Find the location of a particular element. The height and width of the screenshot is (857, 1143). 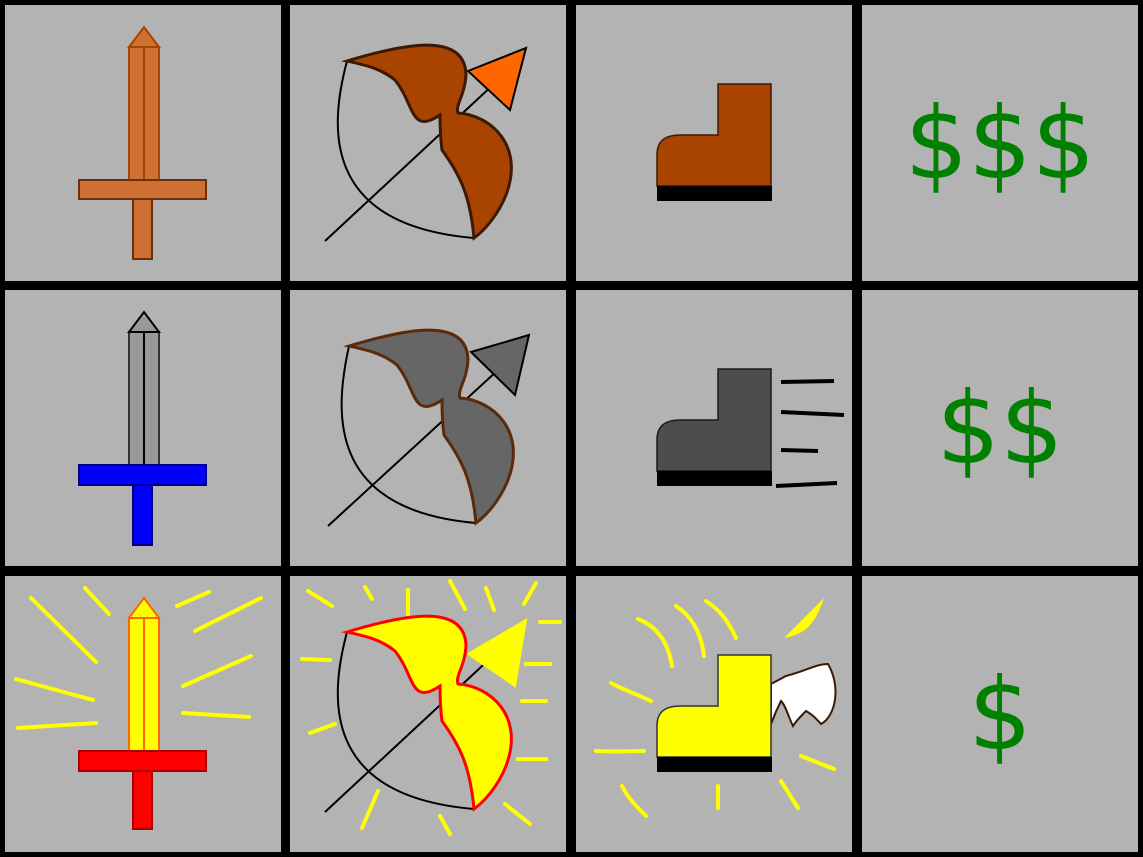

winged-boot-icon is located at coordinates (715, 708).